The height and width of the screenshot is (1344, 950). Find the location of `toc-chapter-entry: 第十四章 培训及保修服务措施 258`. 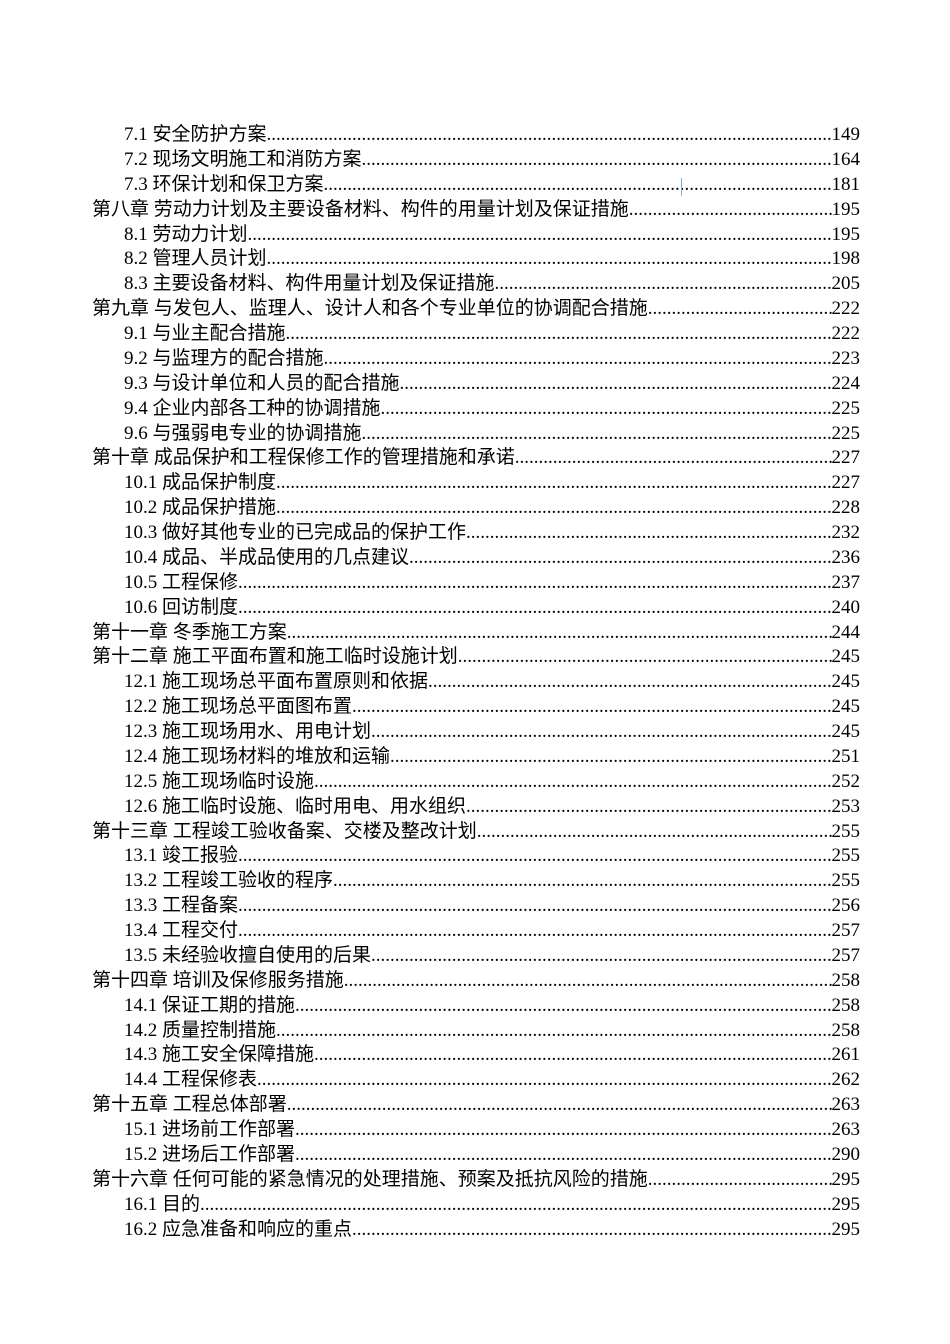

toc-chapter-entry: 第十四章 培训及保修服务措施 258 is located at coordinates (476, 981).